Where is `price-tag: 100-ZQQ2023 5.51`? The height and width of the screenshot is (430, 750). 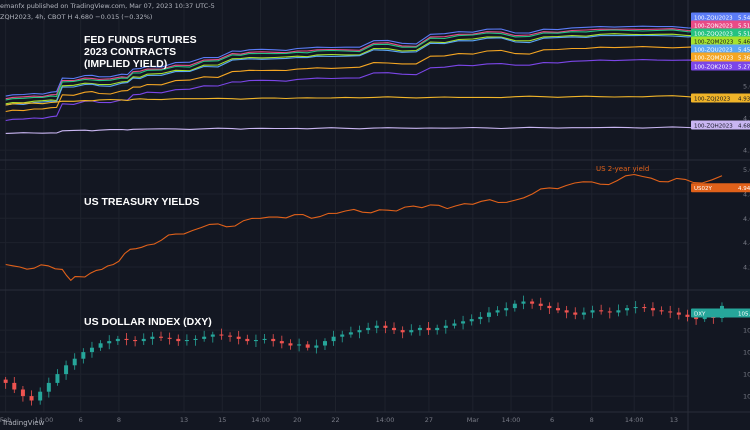 price-tag: 100-ZQQ2023 5.51 is located at coordinates (720, 33).